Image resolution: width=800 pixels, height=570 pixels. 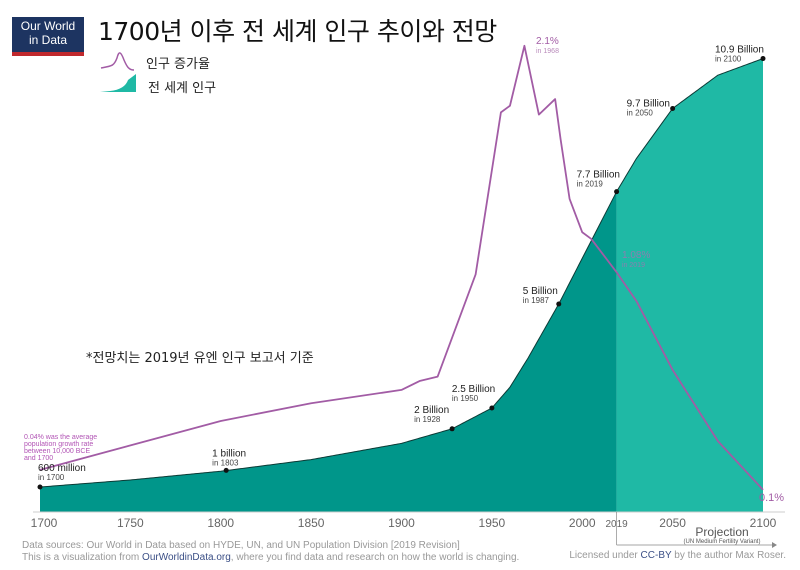 What do you see at coordinates (633, 265) in the screenshot?
I see `growth-2019-year: in 2019` at bounding box center [633, 265].